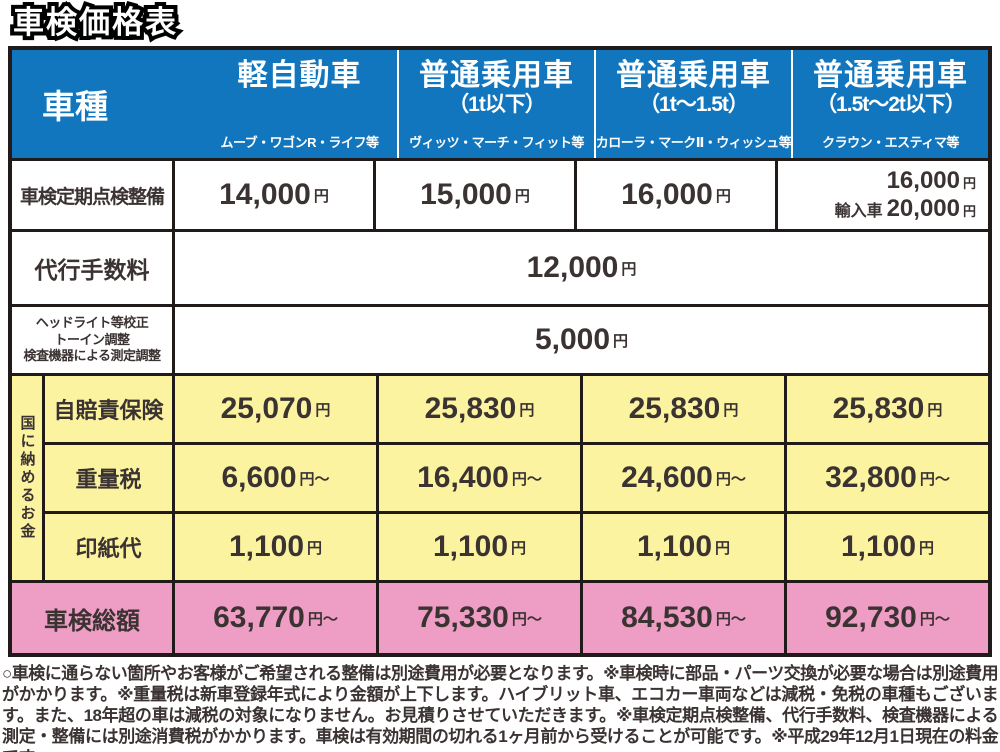 The height and width of the screenshot is (752, 1000). What do you see at coordinates (299, 142) in the screenshot?
I see `header-col-examples: ムーブ・ワゴンR・ライフ等` at bounding box center [299, 142].